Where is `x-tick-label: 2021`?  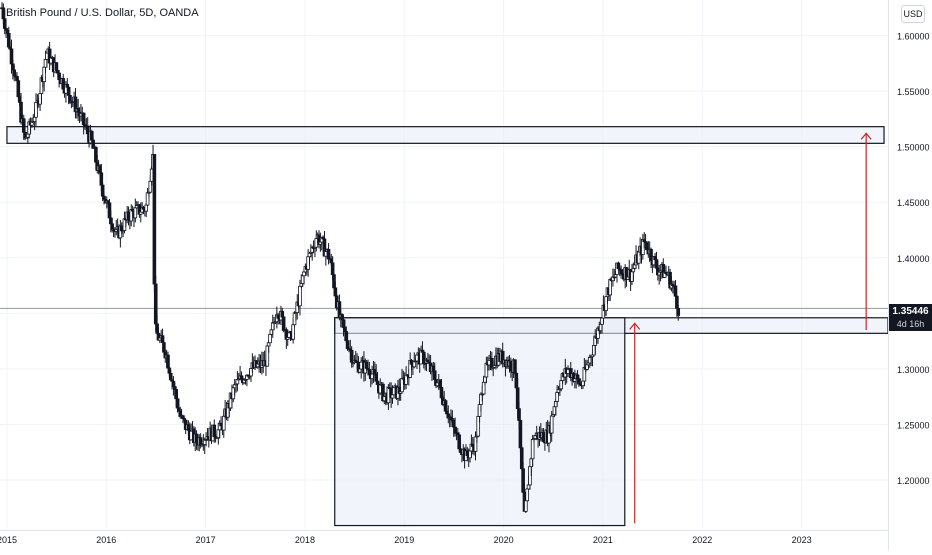
x-tick-label: 2021 is located at coordinates (603, 540).